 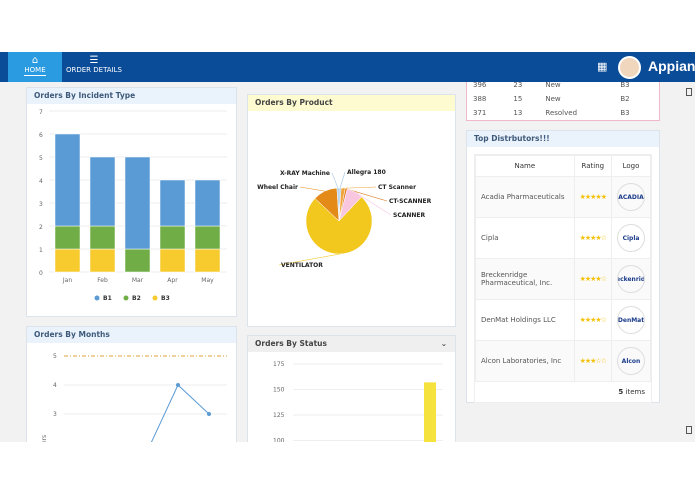 I want to click on y-tick-label: 2, so click(x=41, y=227).